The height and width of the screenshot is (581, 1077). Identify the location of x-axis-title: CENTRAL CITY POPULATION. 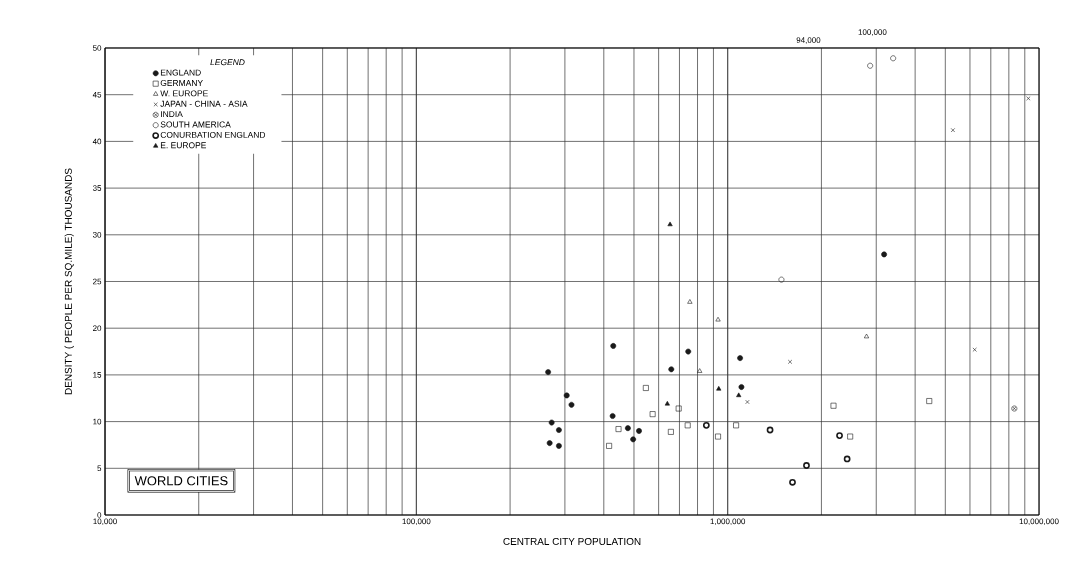
(572, 541).